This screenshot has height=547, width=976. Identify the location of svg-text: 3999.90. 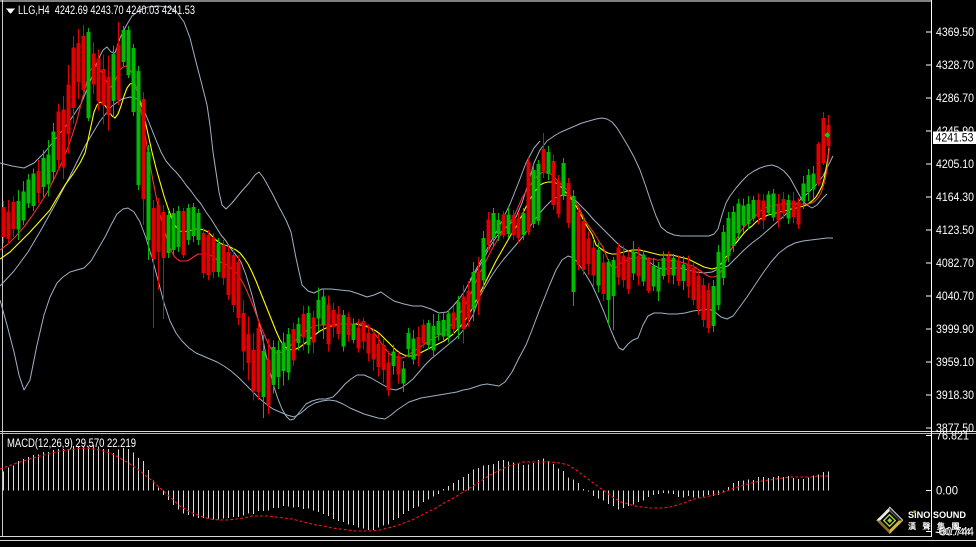
(955, 330).